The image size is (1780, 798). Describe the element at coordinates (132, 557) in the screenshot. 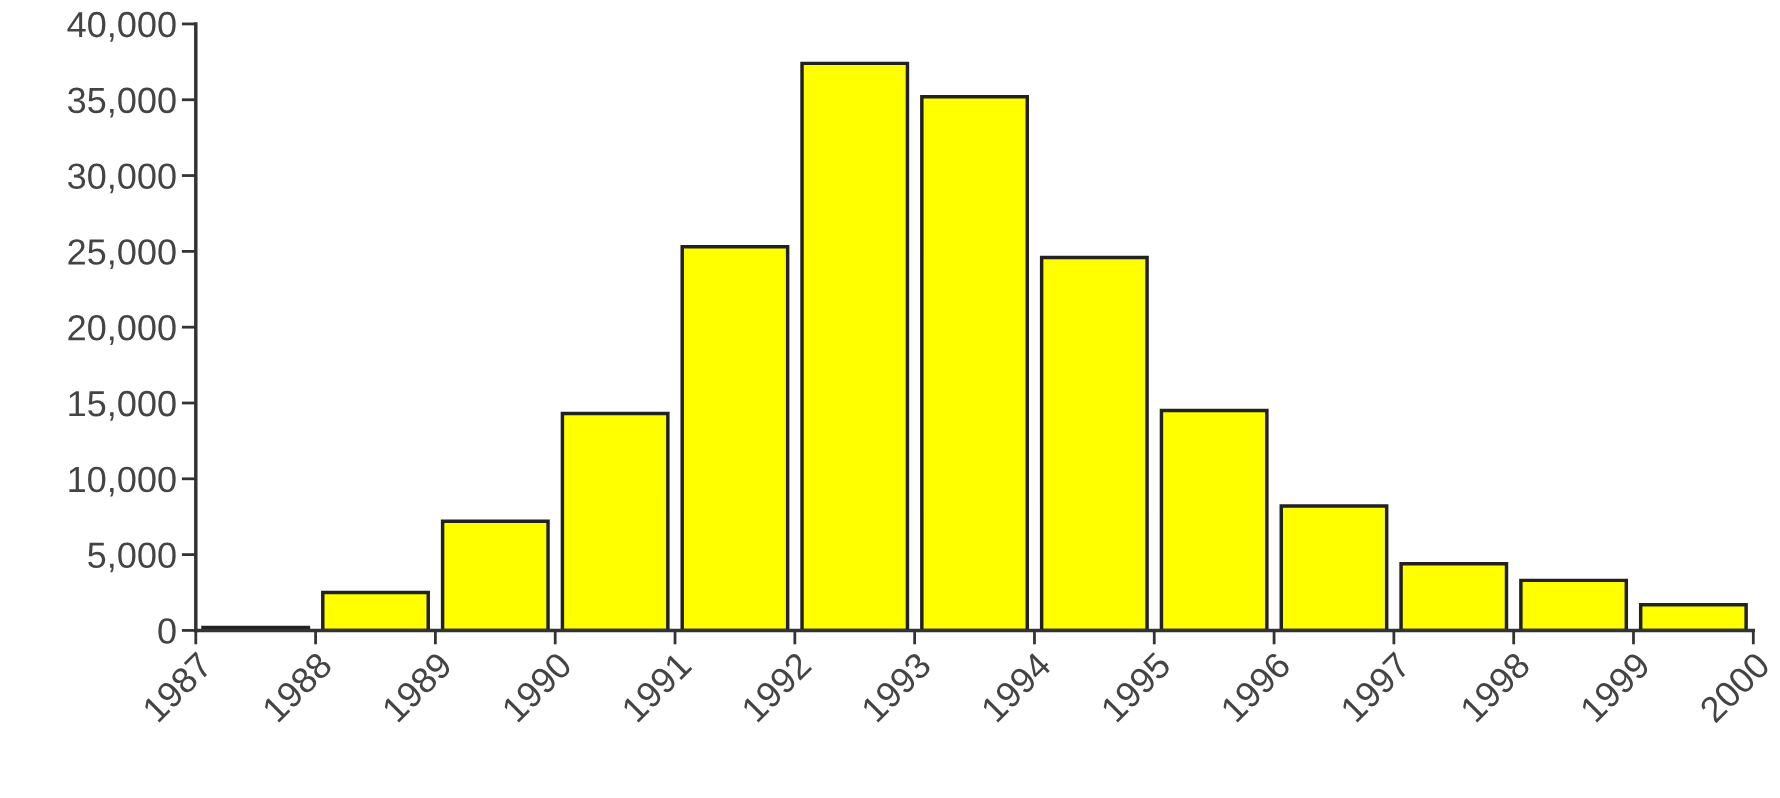

I see `y-tick-label: 5,000` at that location.